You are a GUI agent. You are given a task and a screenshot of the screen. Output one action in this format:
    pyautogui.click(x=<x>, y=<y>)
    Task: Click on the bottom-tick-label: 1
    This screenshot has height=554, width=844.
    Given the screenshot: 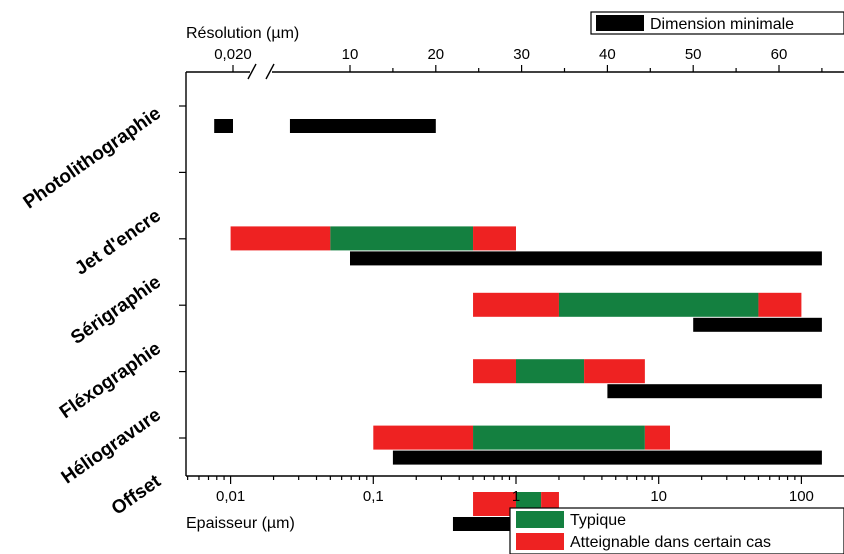 What is the action you would take?
    pyautogui.click(x=516, y=496)
    